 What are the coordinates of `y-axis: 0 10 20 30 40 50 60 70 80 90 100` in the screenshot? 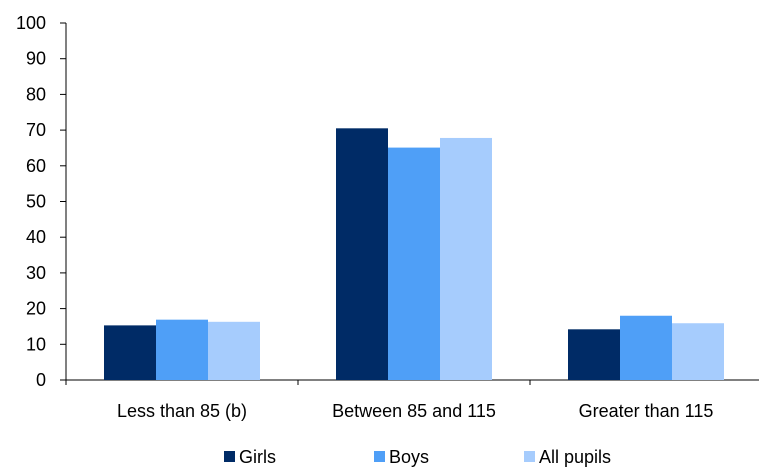 It's located at (41, 201).